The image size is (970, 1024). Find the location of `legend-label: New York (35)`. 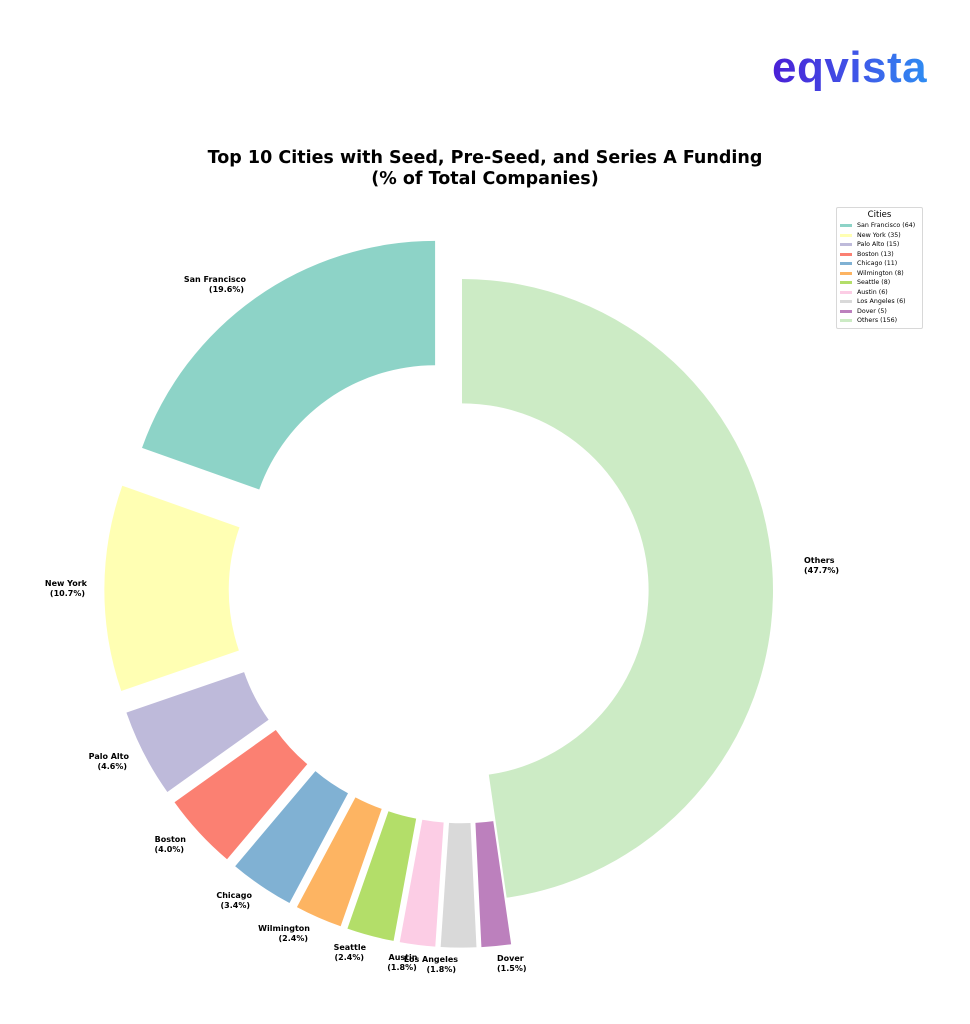

legend-label: New York (35) is located at coordinates (879, 235).